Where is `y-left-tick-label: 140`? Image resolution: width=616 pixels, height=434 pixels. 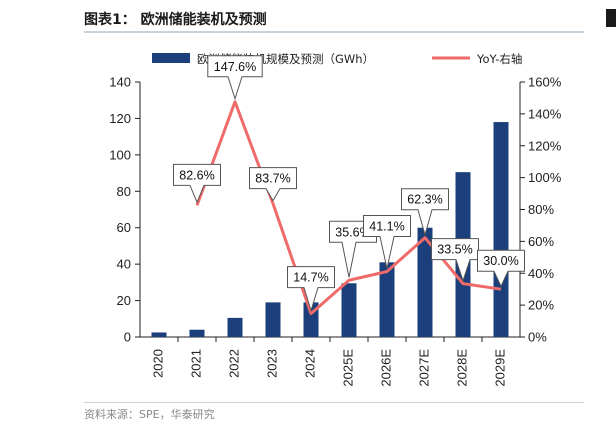 y-left-tick-label: 140 is located at coordinates (120, 82).